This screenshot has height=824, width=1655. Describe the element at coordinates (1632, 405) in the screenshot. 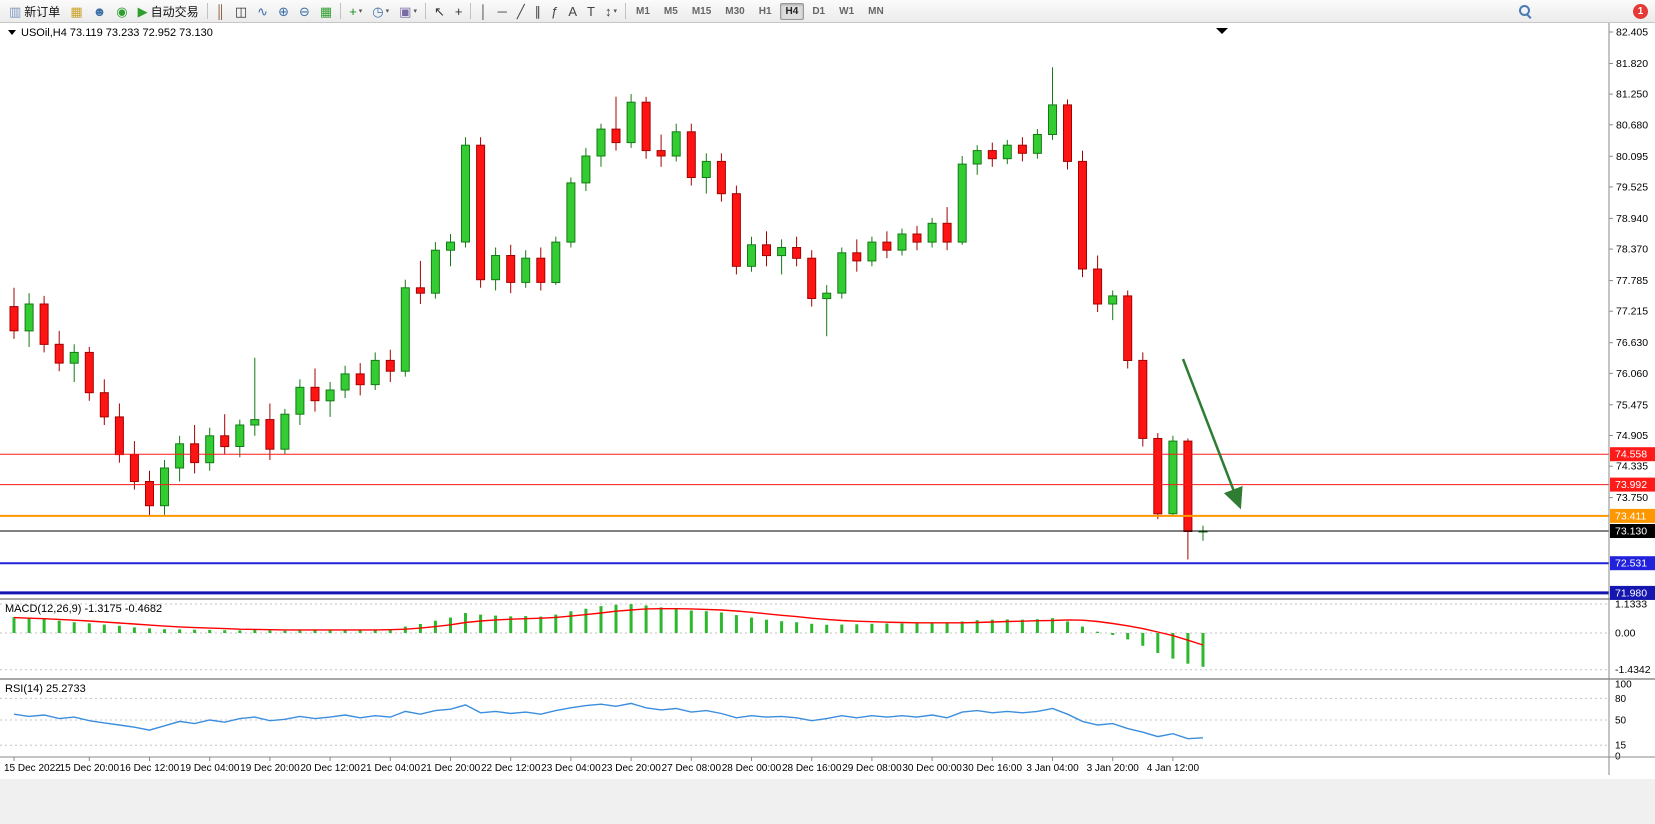

I see `price-axis-label: 75.475` at that location.